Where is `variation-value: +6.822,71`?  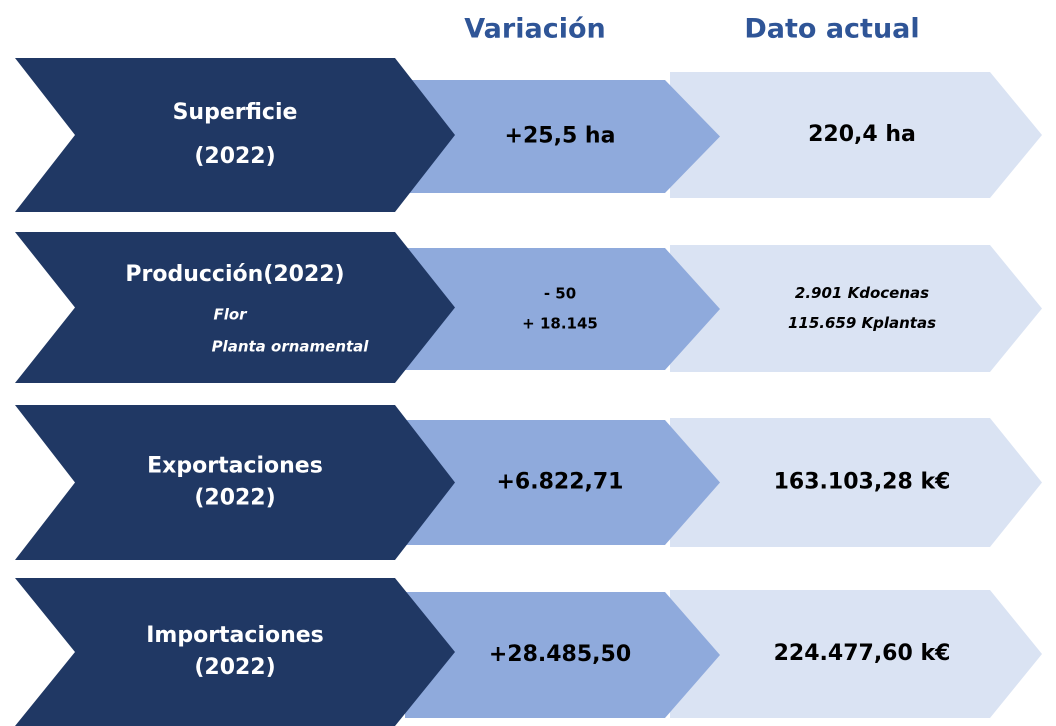
variation-value: +6.822,71 is located at coordinates (560, 482).